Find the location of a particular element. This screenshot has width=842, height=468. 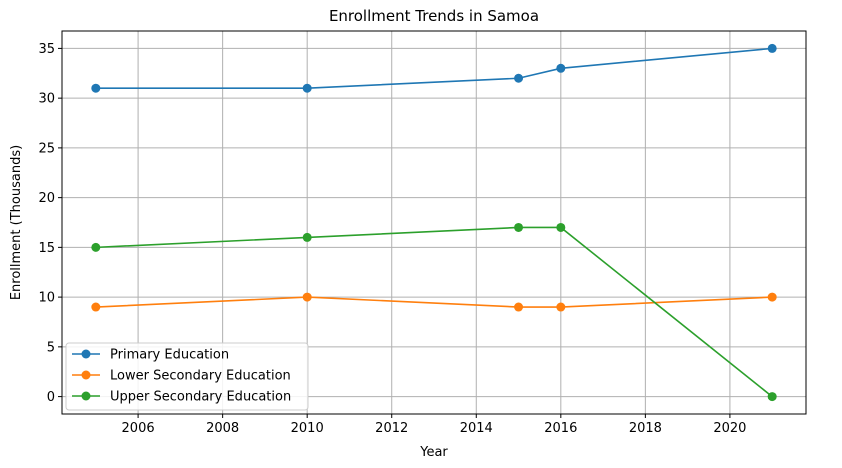

x-tick-label: 2016 is located at coordinates (560, 428).